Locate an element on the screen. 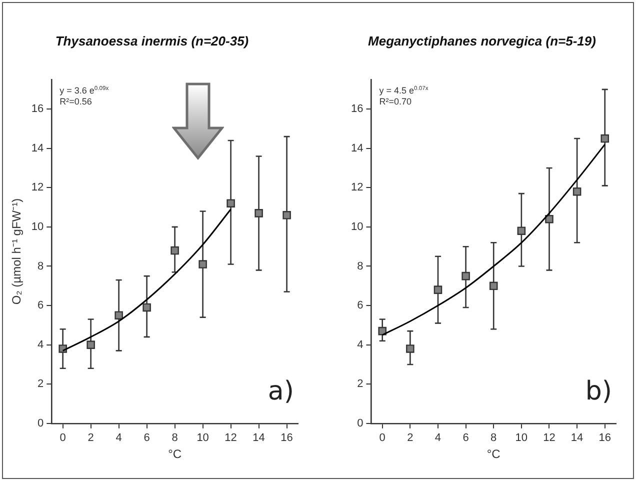 This screenshot has width=636, height=481. annotation: a) is located at coordinates (281, 391).